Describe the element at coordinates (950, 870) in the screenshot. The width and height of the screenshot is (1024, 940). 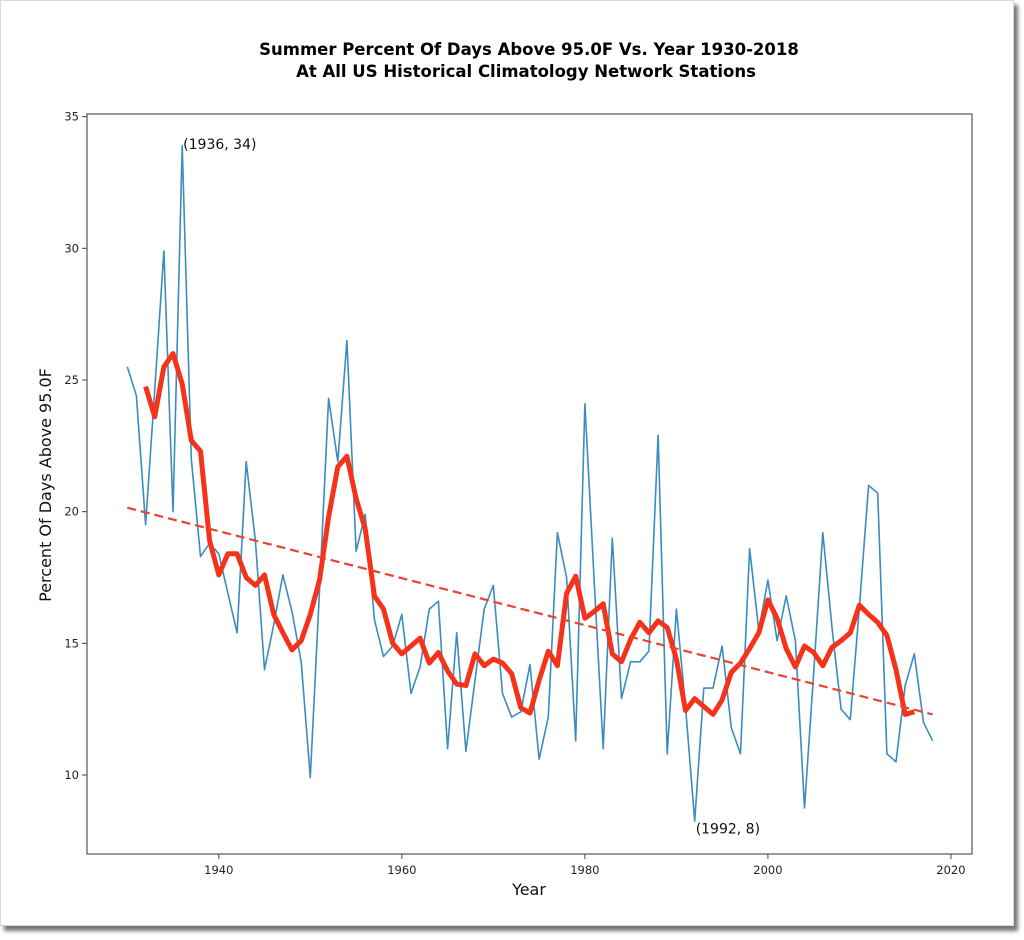
I see `x-tick-label: 2020` at that location.